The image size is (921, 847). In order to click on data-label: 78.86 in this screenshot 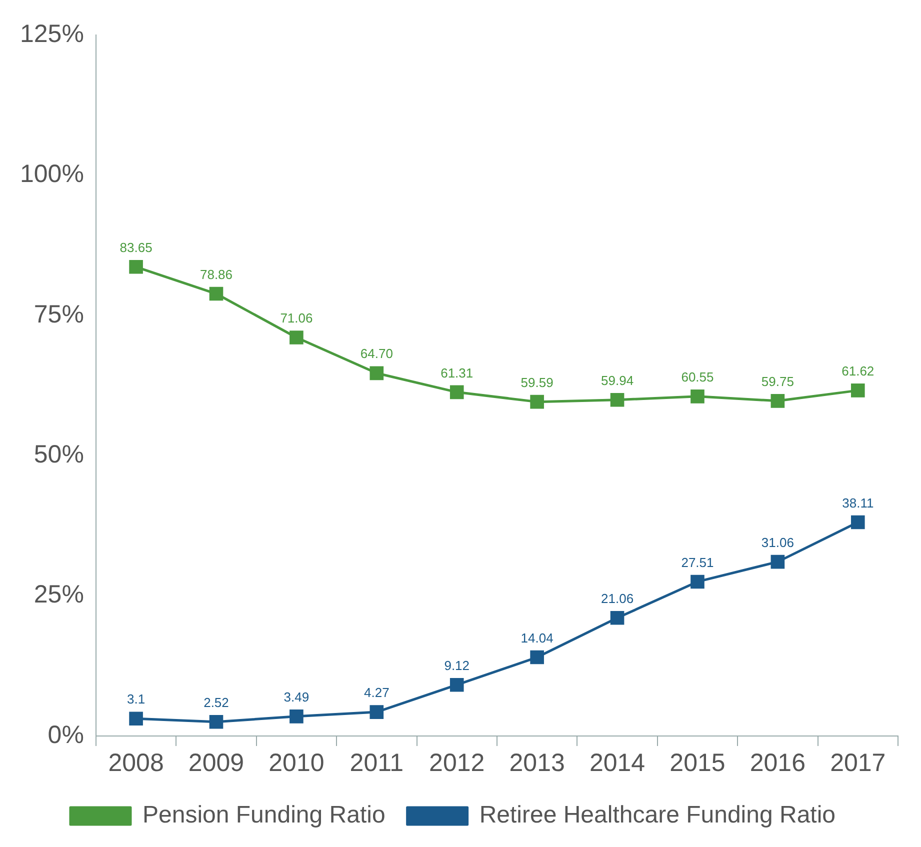, I will do `click(216, 274)`.